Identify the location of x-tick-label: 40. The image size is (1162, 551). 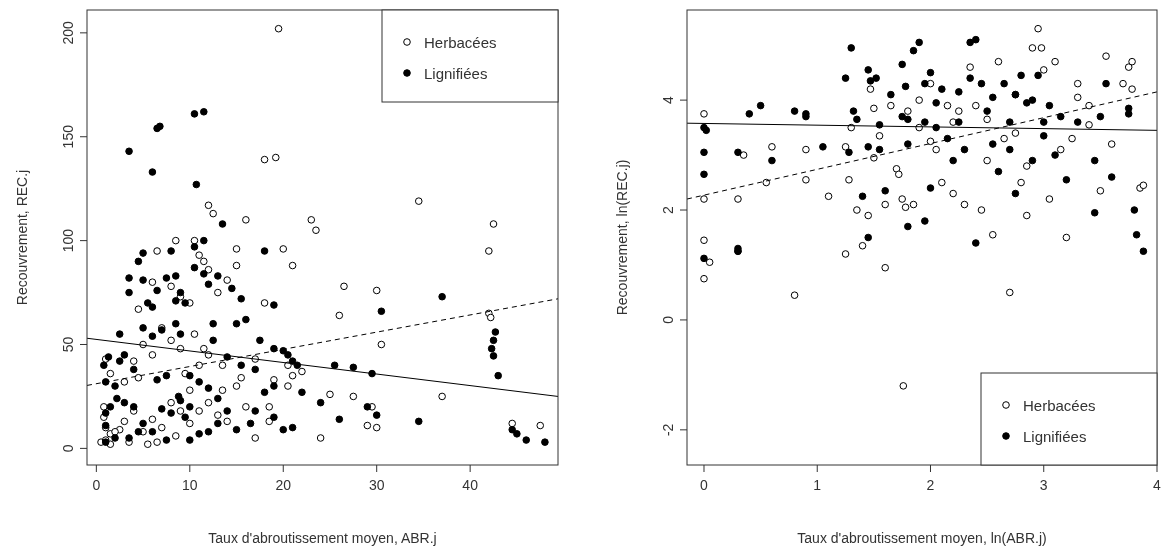
(470, 485).